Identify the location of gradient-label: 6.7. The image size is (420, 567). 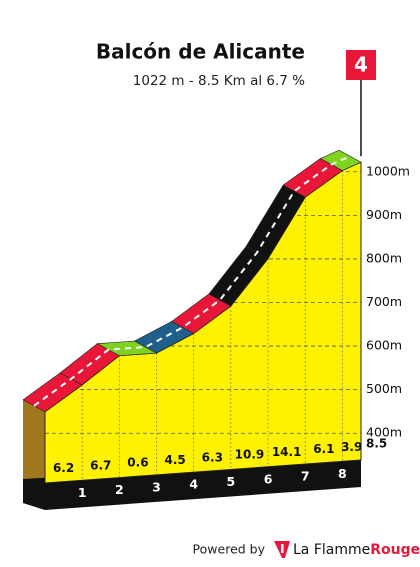
(100, 465).